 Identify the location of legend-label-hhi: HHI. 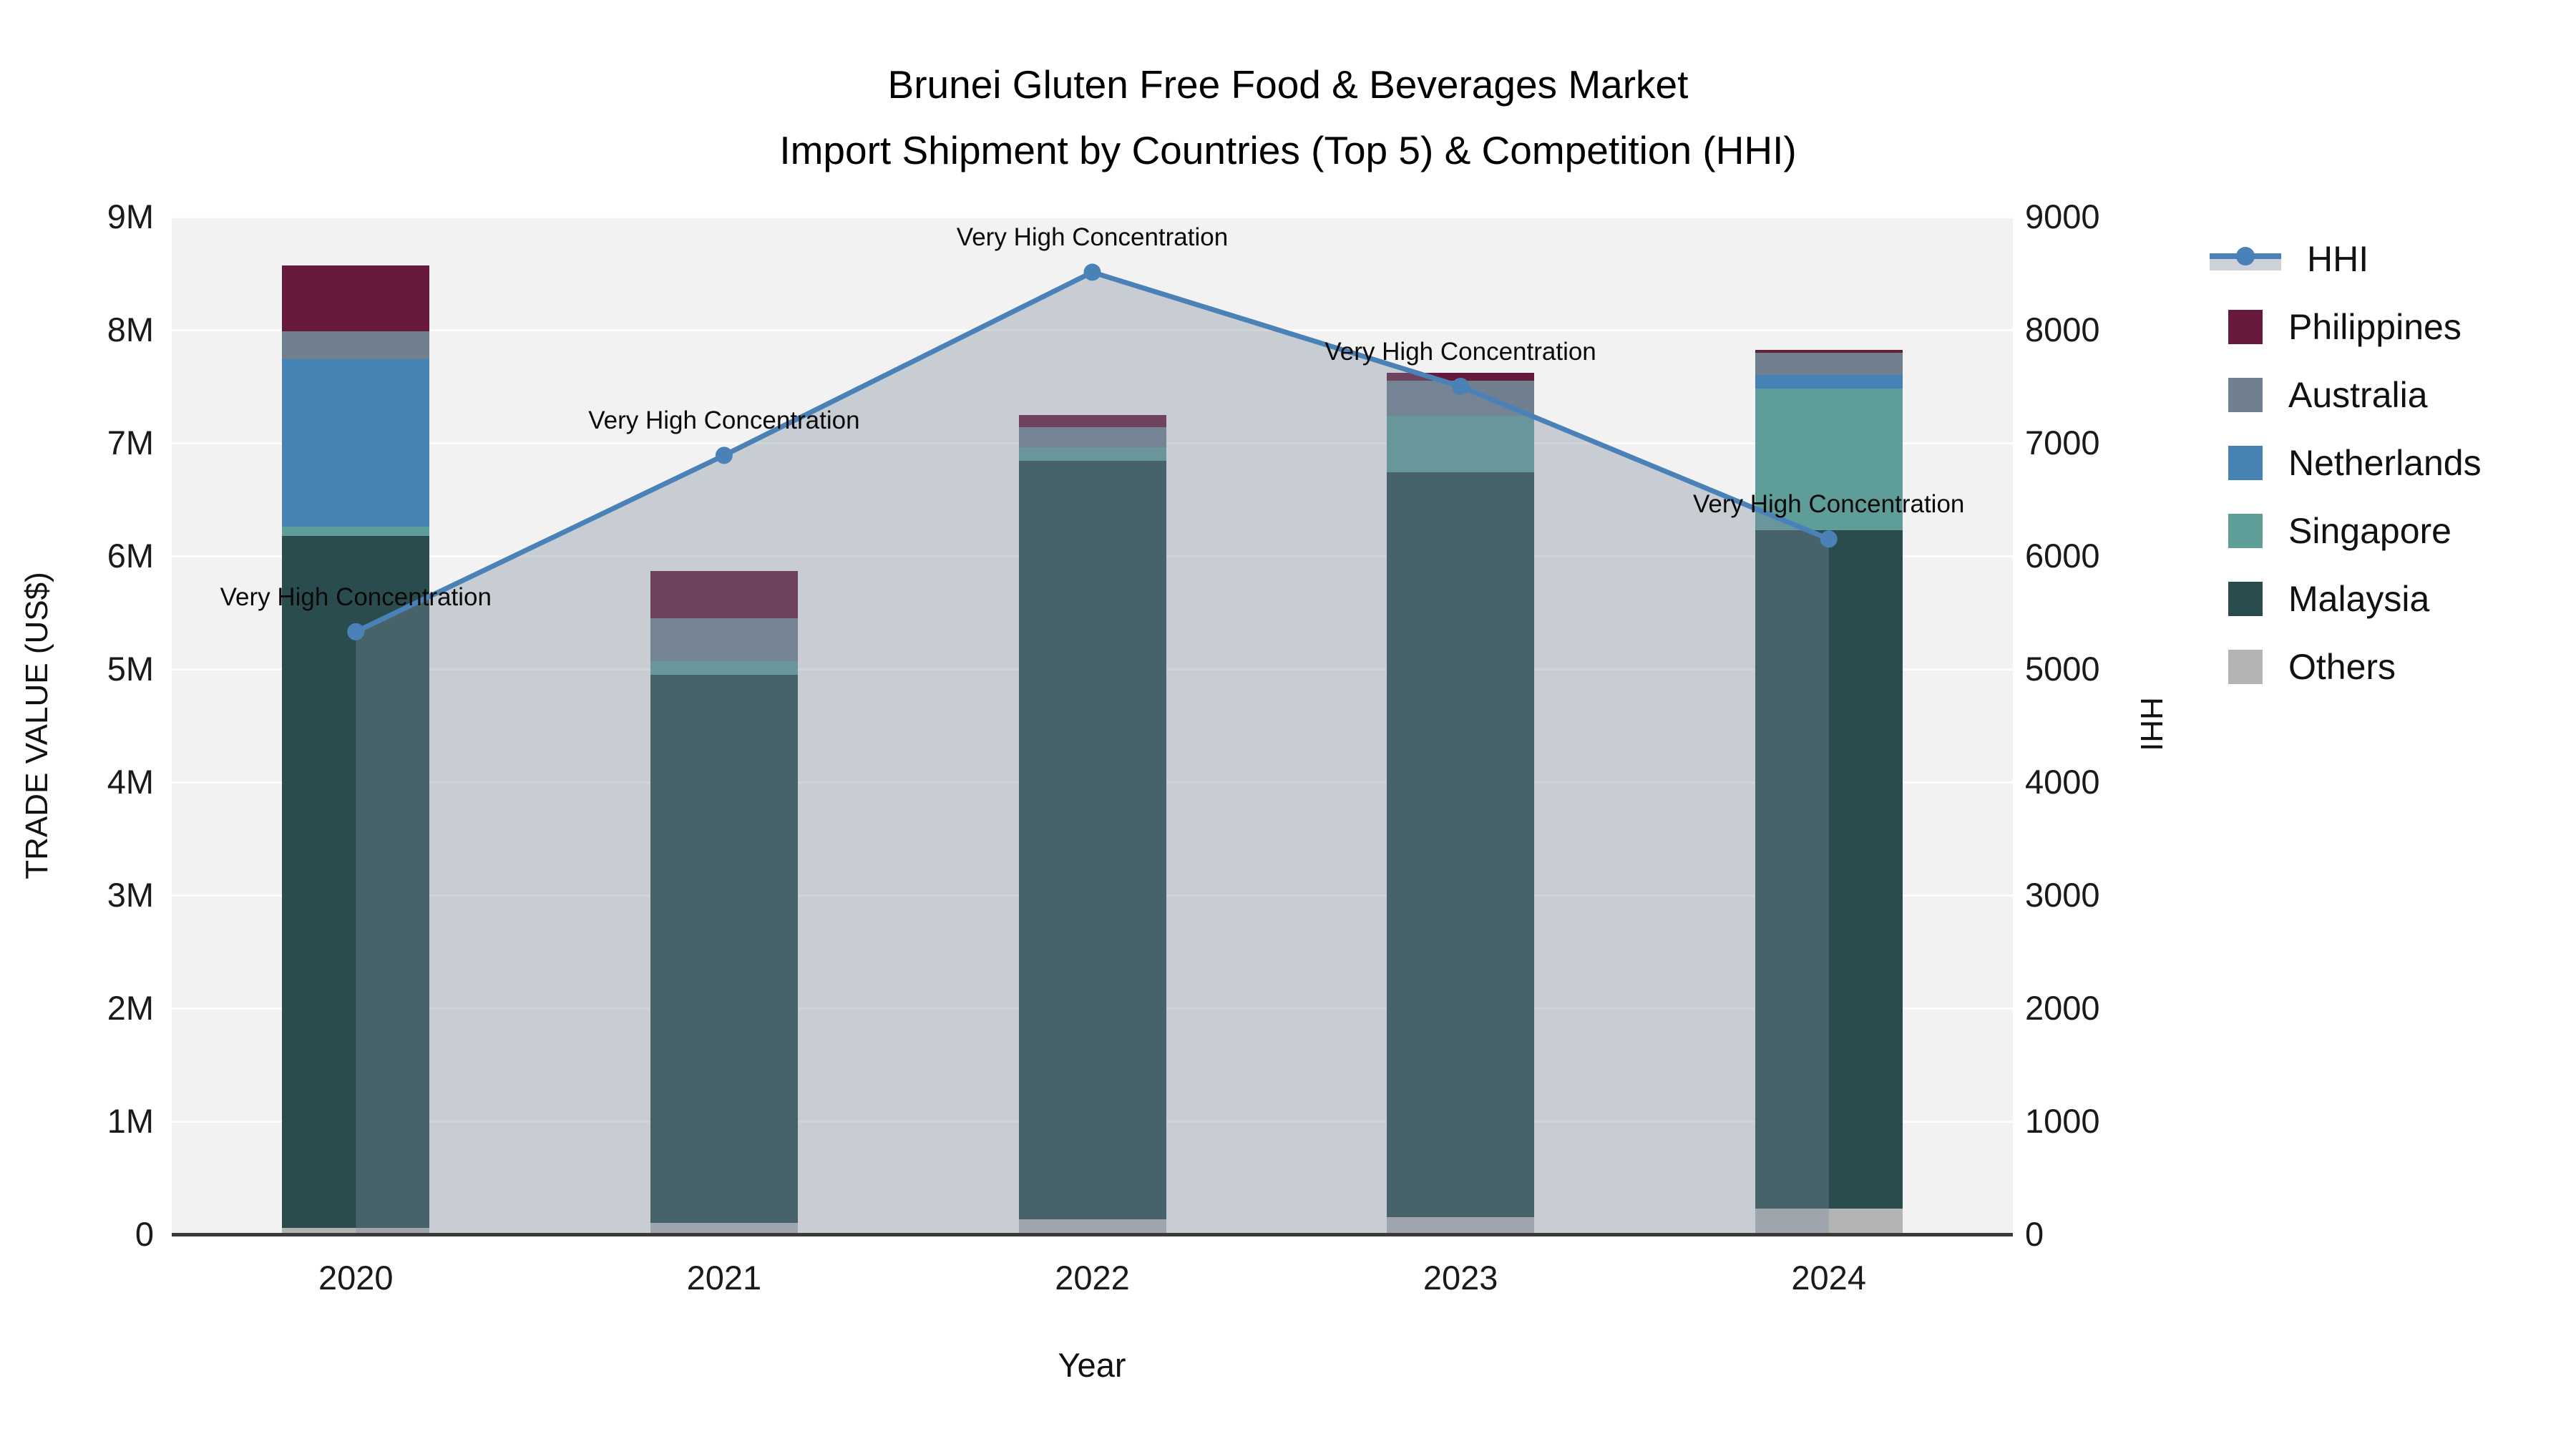
(2338, 259).